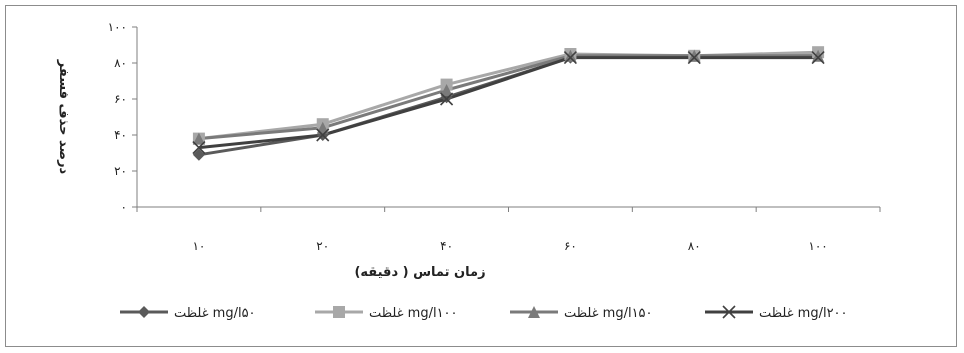  What do you see at coordinates (570, 246) in the screenshot?
I see `x-tick-label: ۶۰` at bounding box center [570, 246].